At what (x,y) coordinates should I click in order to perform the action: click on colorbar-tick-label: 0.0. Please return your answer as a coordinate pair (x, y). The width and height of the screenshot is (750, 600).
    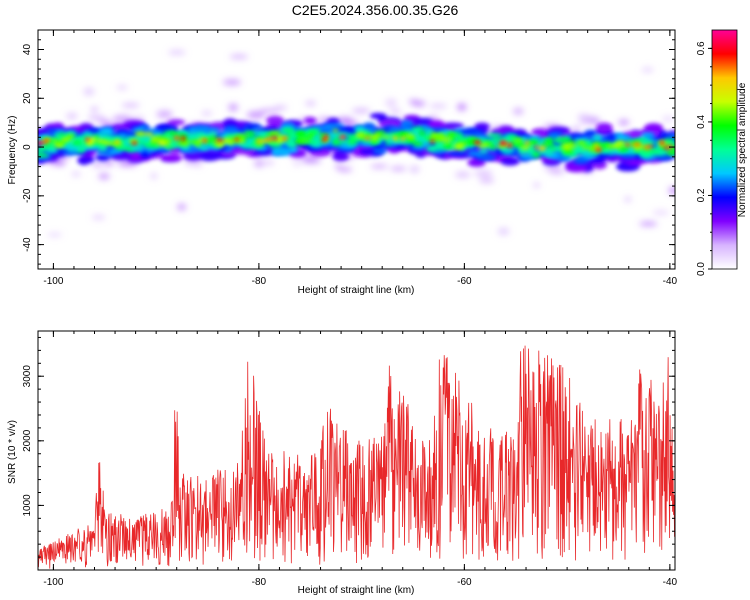
    Looking at the image, I should click on (701, 269).